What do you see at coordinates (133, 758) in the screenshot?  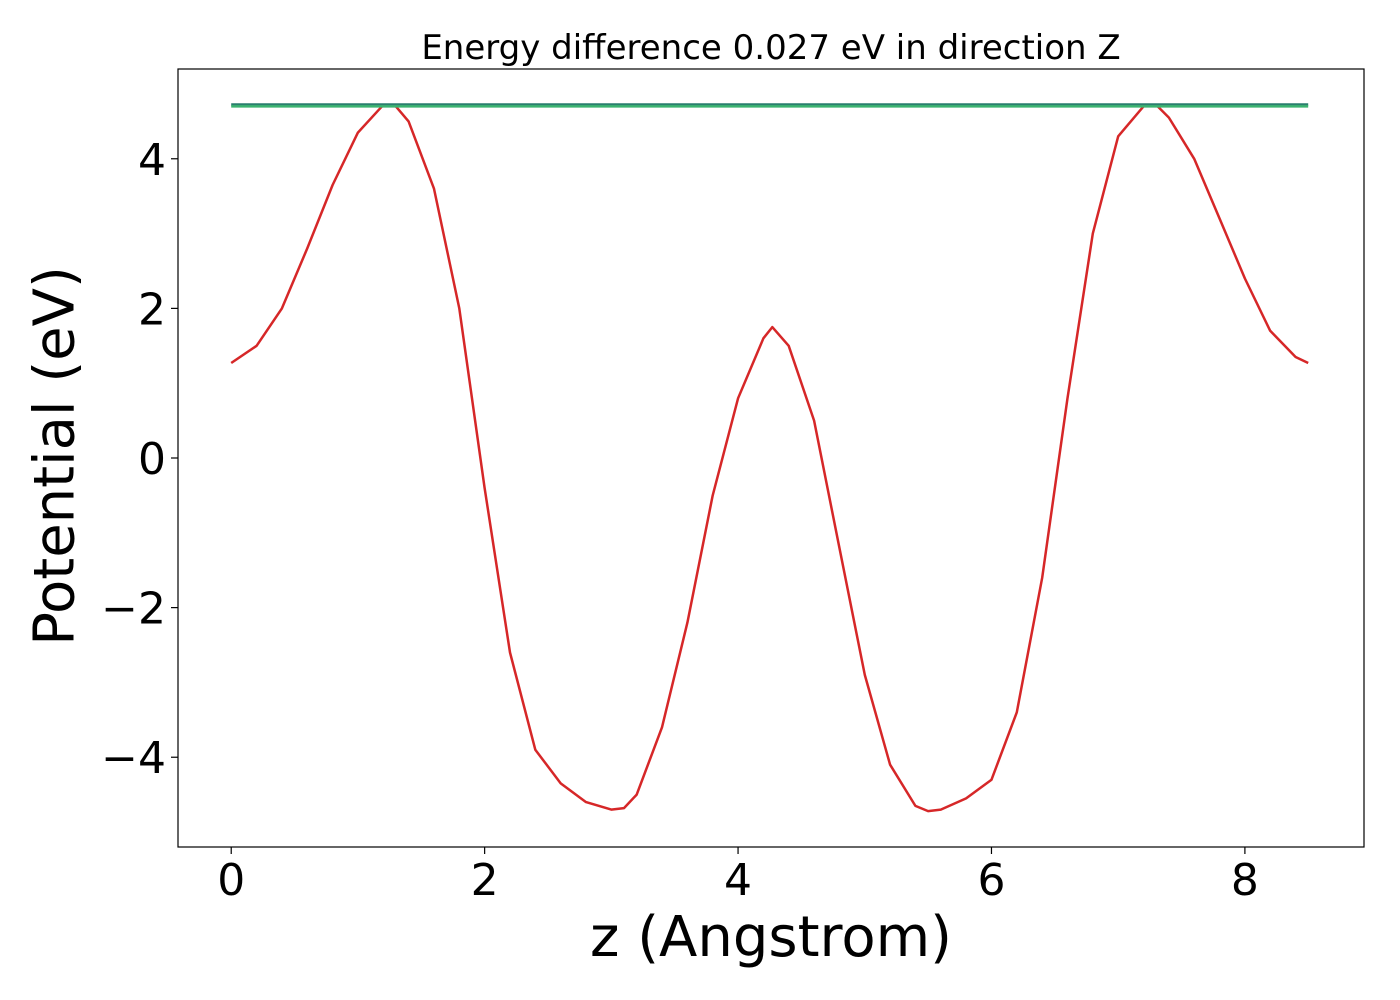 I see `y-tick-label: −4` at bounding box center [133, 758].